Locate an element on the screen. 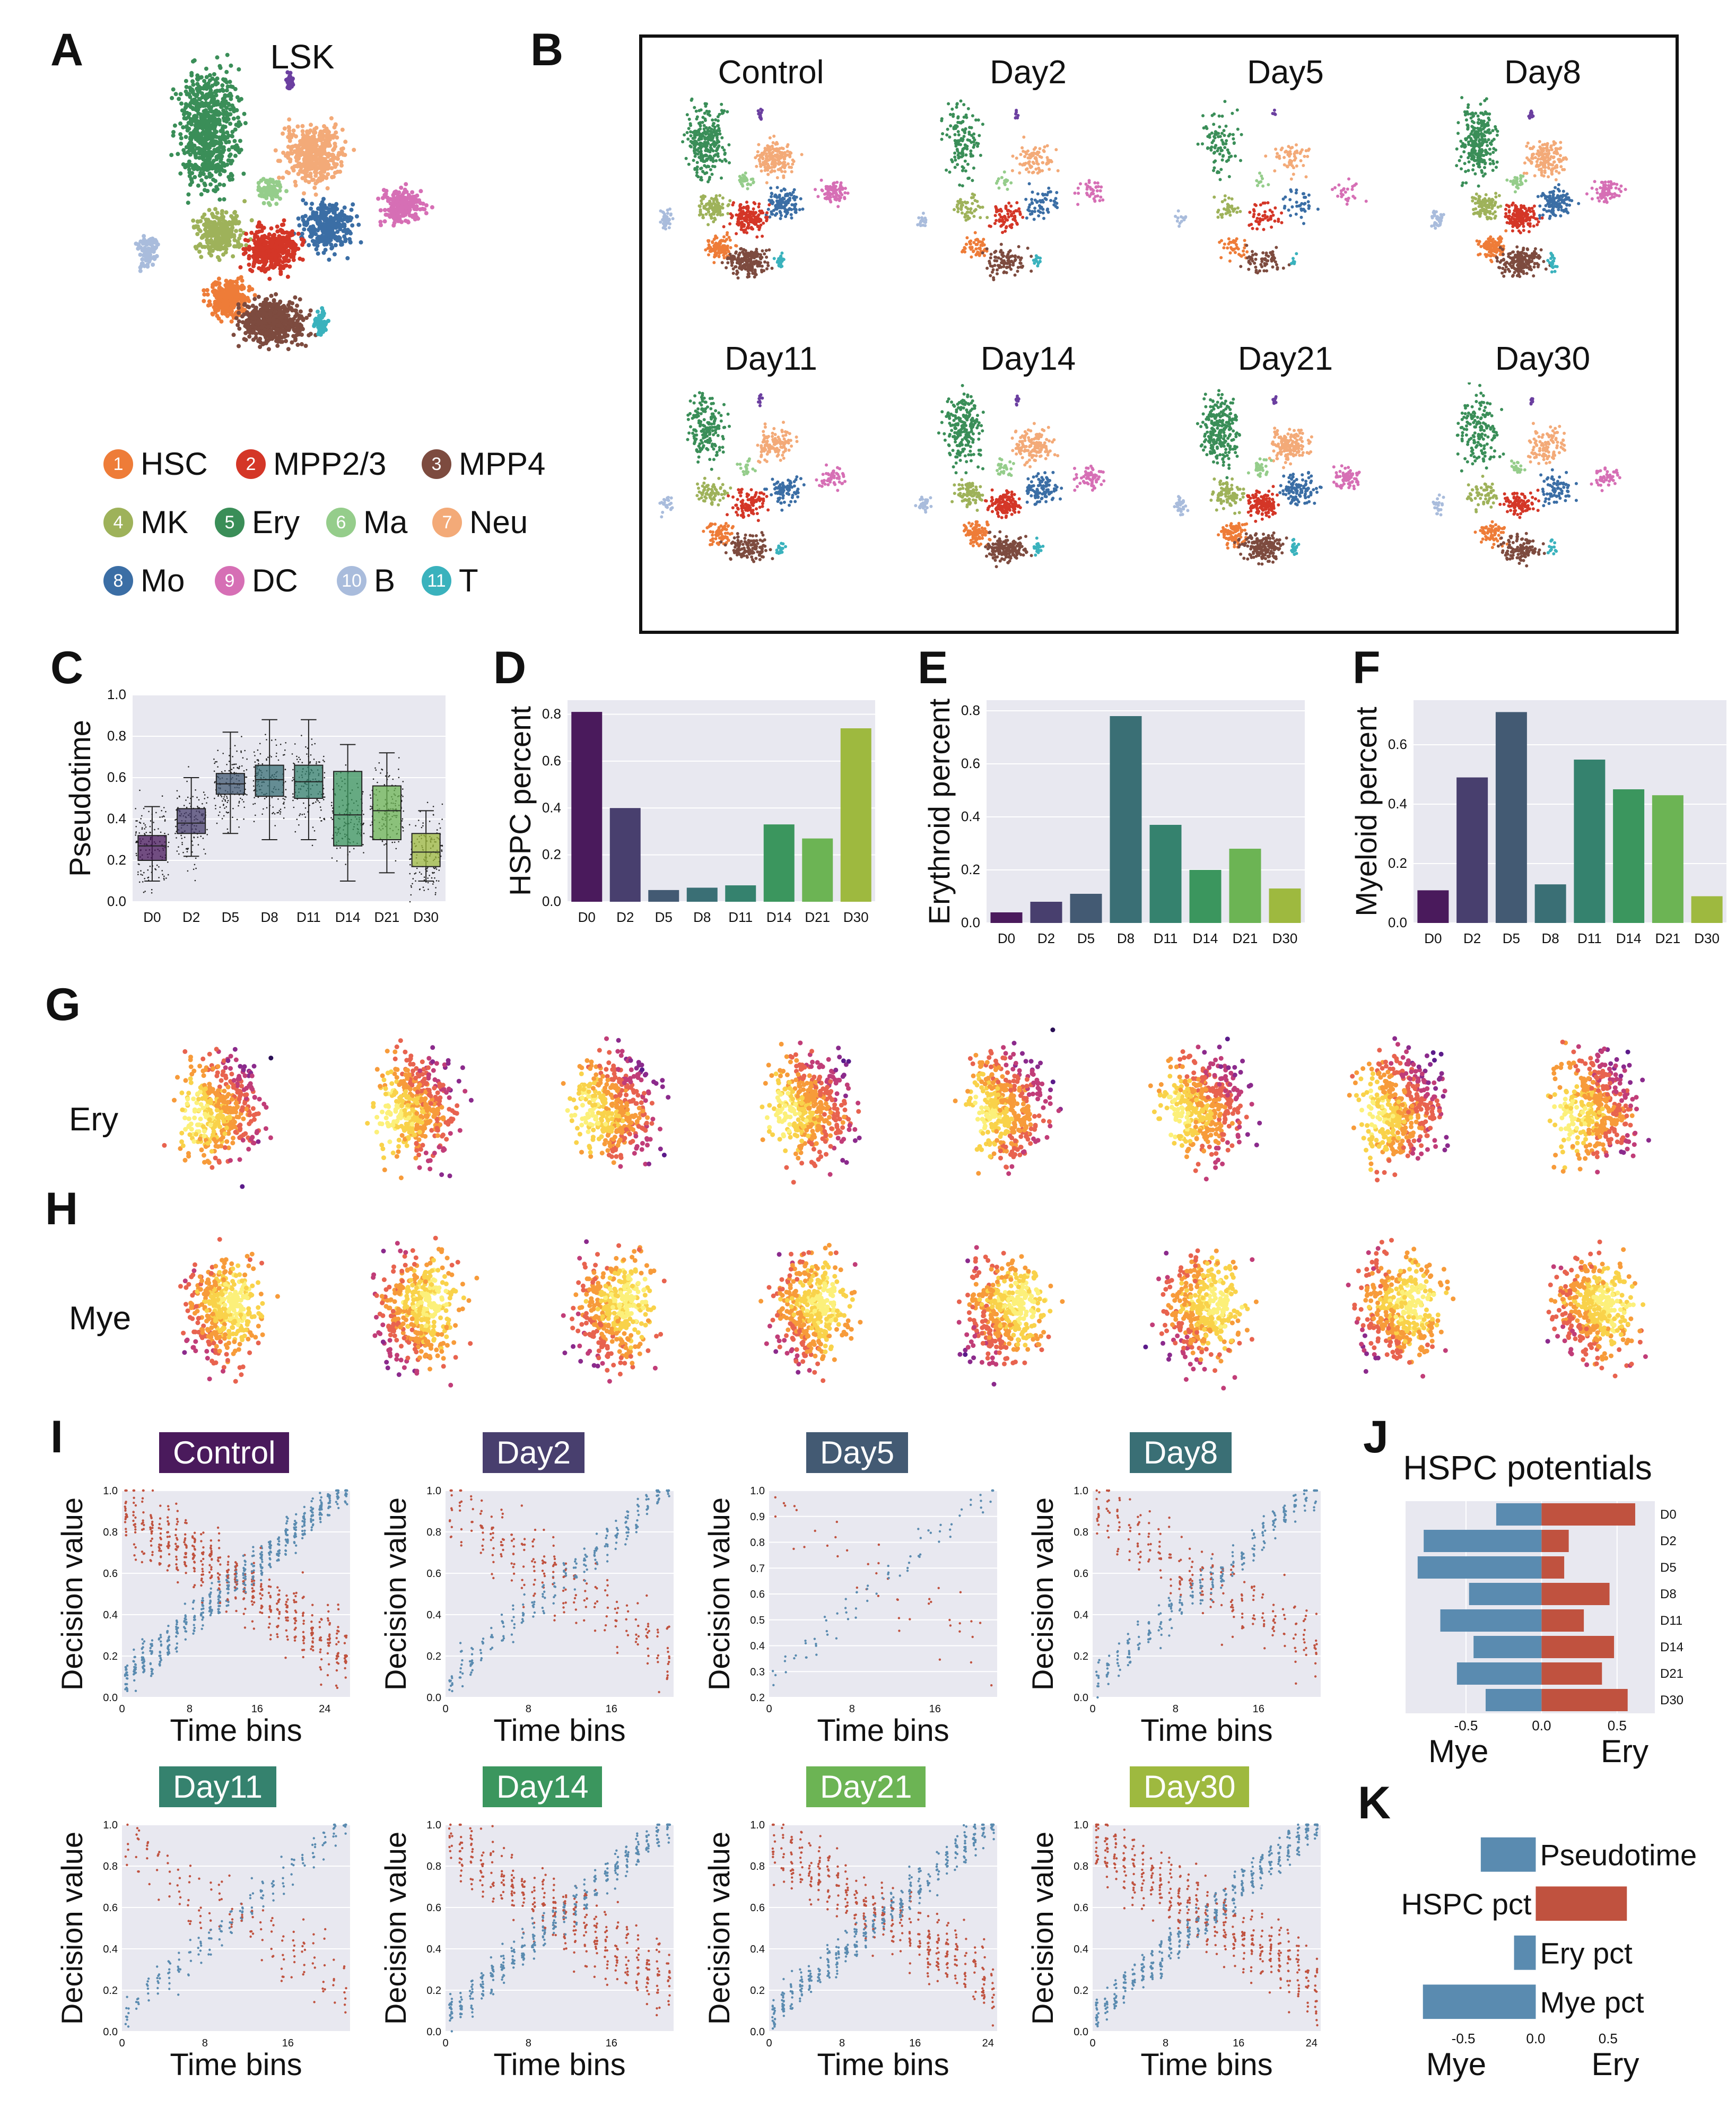 The width and height of the screenshot is (1736, 2117). y-tick: 0.2 is located at coordinates (433, 1991).